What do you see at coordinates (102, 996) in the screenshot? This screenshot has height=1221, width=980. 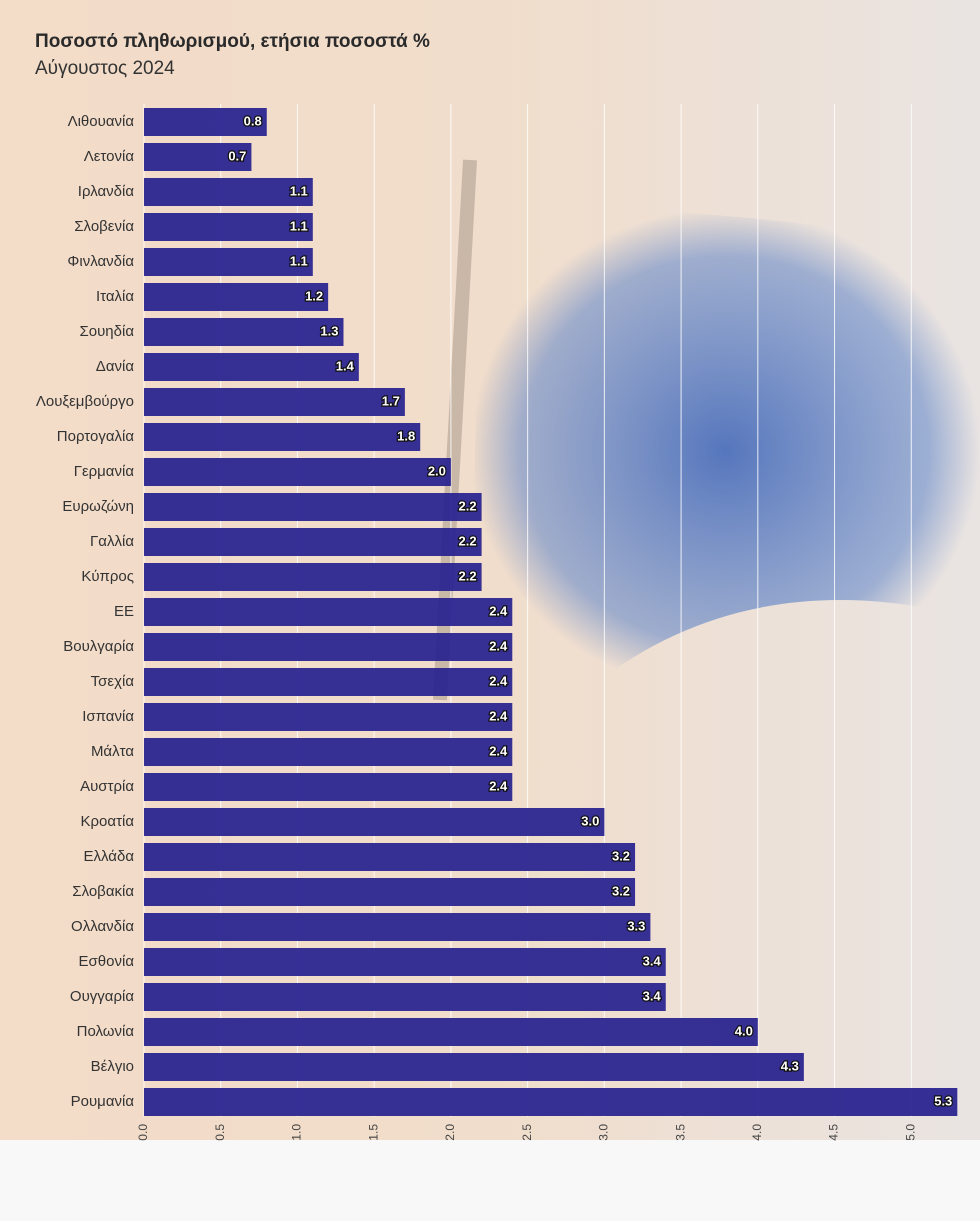 I see `y-tick-label: Ουγγαρία` at bounding box center [102, 996].